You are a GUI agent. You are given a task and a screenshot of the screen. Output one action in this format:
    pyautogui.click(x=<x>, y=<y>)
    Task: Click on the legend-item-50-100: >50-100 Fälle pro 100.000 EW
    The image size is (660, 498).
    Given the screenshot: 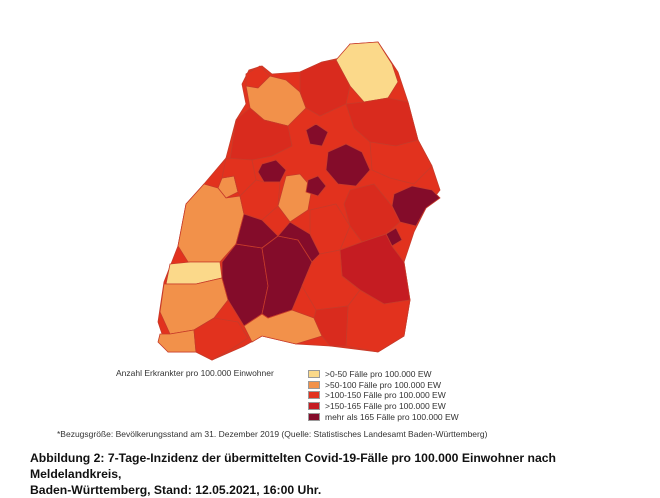 What is the action you would take?
    pyautogui.click(x=383, y=385)
    